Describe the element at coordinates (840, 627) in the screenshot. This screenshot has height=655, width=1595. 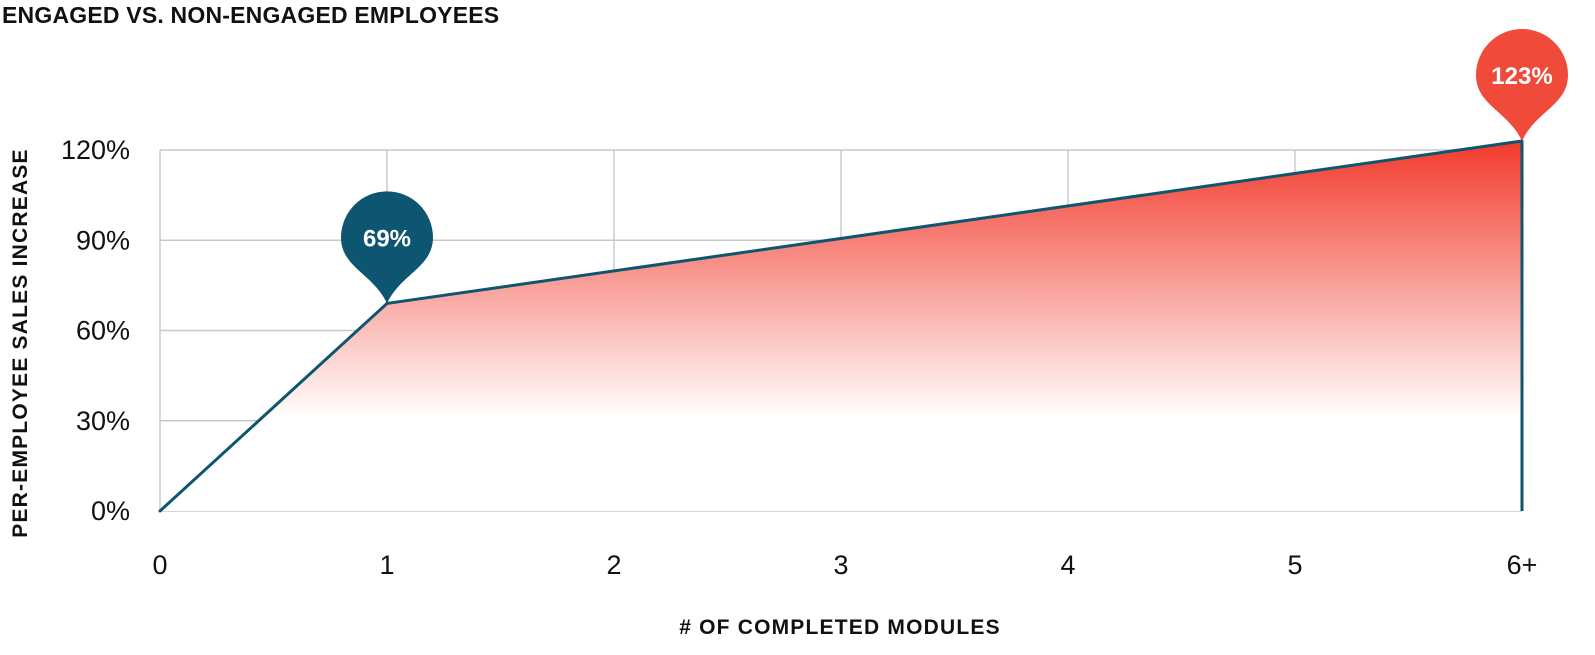
I see `x-axis-label: # OF COMPLETED MODULES` at that location.